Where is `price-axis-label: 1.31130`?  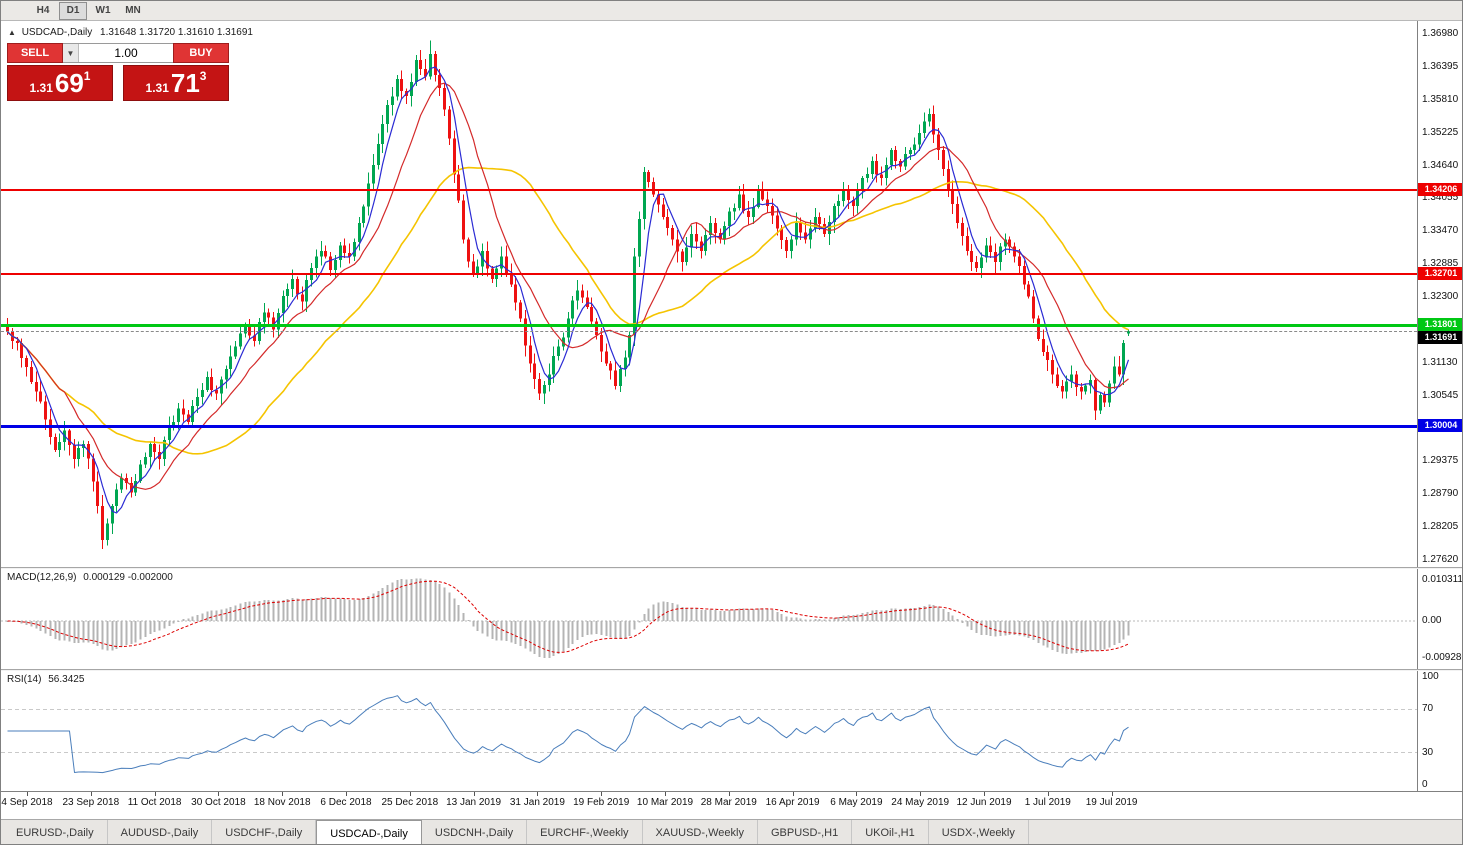 price-axis-label: 1.31130 is located at coordinates (1440, 362).